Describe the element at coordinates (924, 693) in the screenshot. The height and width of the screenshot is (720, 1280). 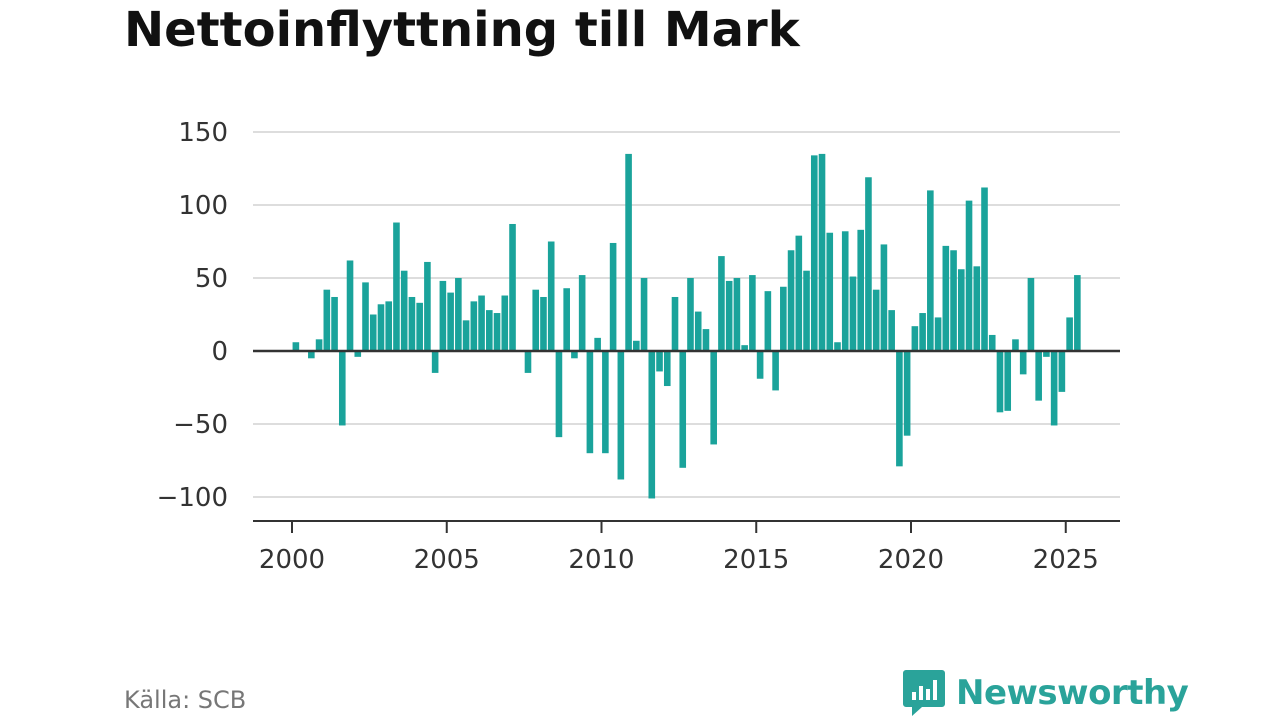
I see `newsworthy-logo-icon` at that location.